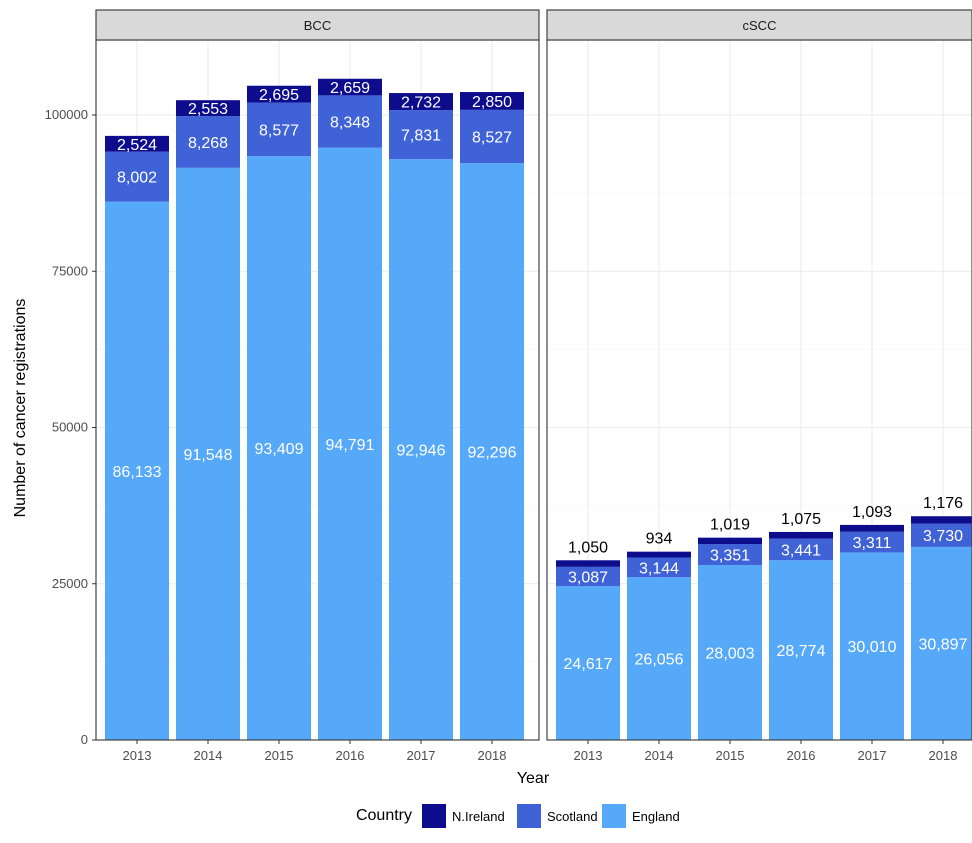  What do you see at coordinates (137, 472) in the screenshot?
I see `data-label-england: 86,133` at bounding box center [137, 472].